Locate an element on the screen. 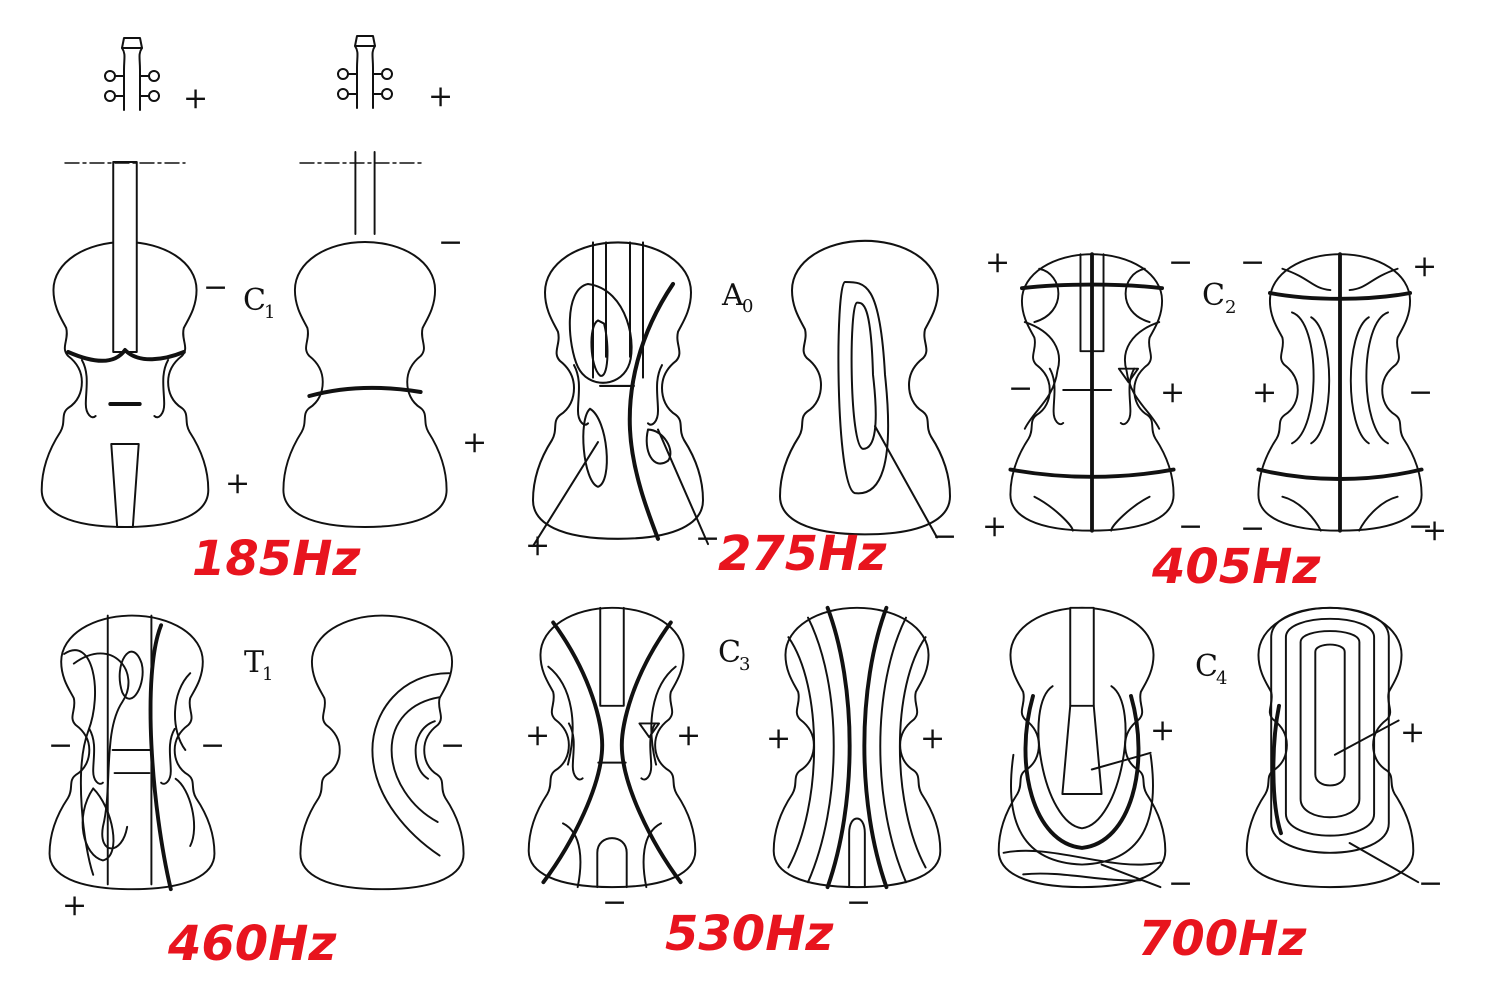  frequency-700hz: 700Hz is located at coordinates (1222, 939).